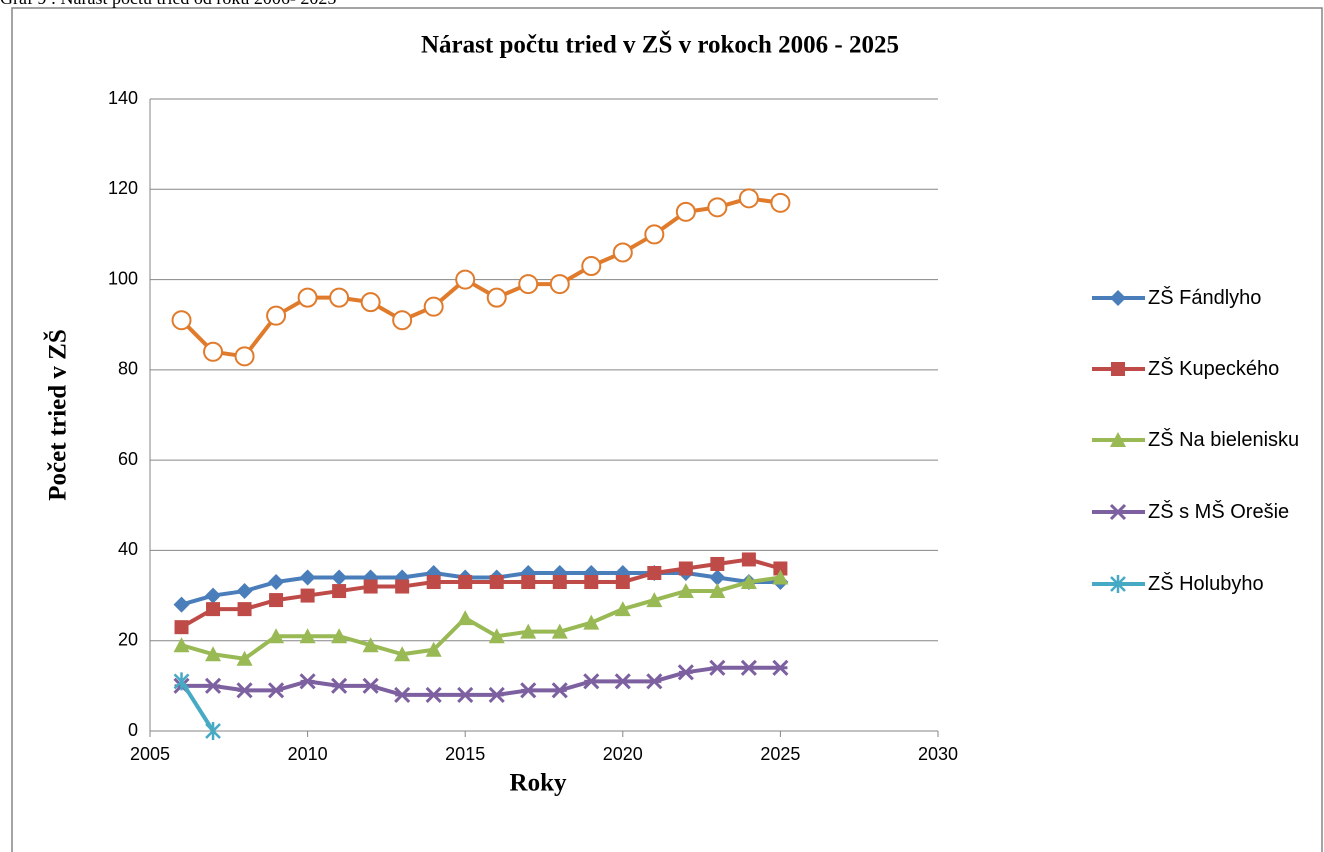 The image size is (1324, 852). I want to click on x-tick-label: 2015, so click(465, 754).